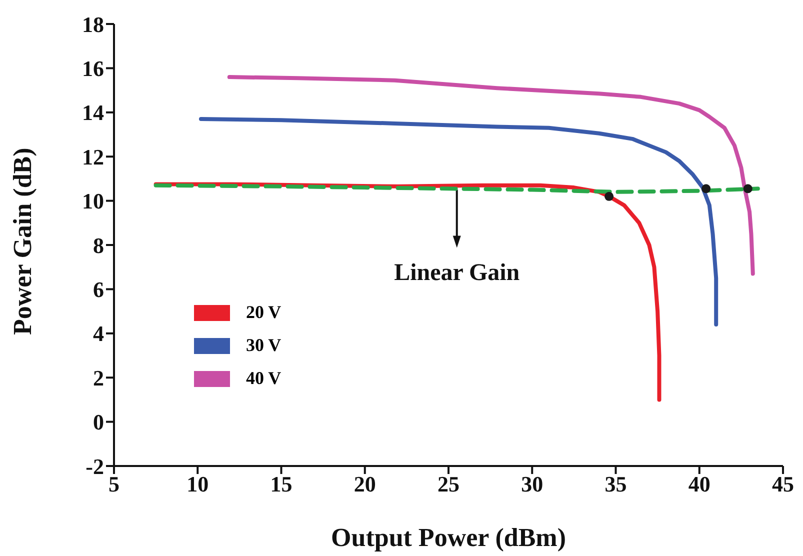 The image size is (803, 556). Describe the element at coordinates (457, 188) in the screenshot. I see `line-series` at that location.